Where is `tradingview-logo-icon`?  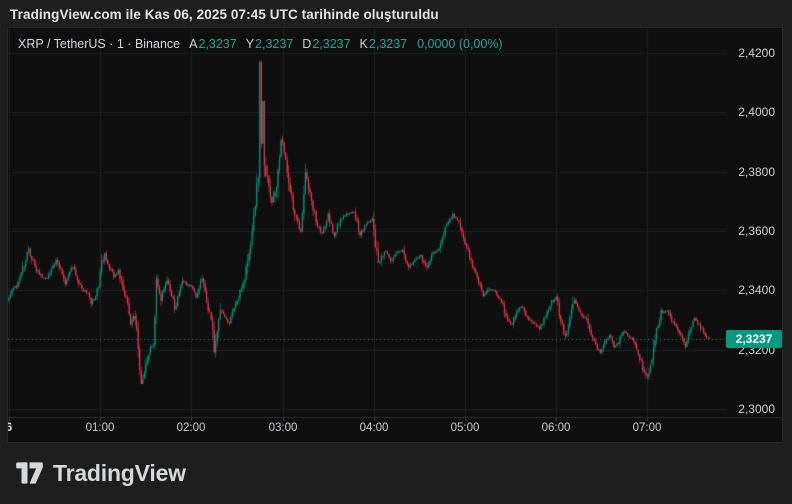 tradingview-logo-icon is located at coordinates (29, 473).